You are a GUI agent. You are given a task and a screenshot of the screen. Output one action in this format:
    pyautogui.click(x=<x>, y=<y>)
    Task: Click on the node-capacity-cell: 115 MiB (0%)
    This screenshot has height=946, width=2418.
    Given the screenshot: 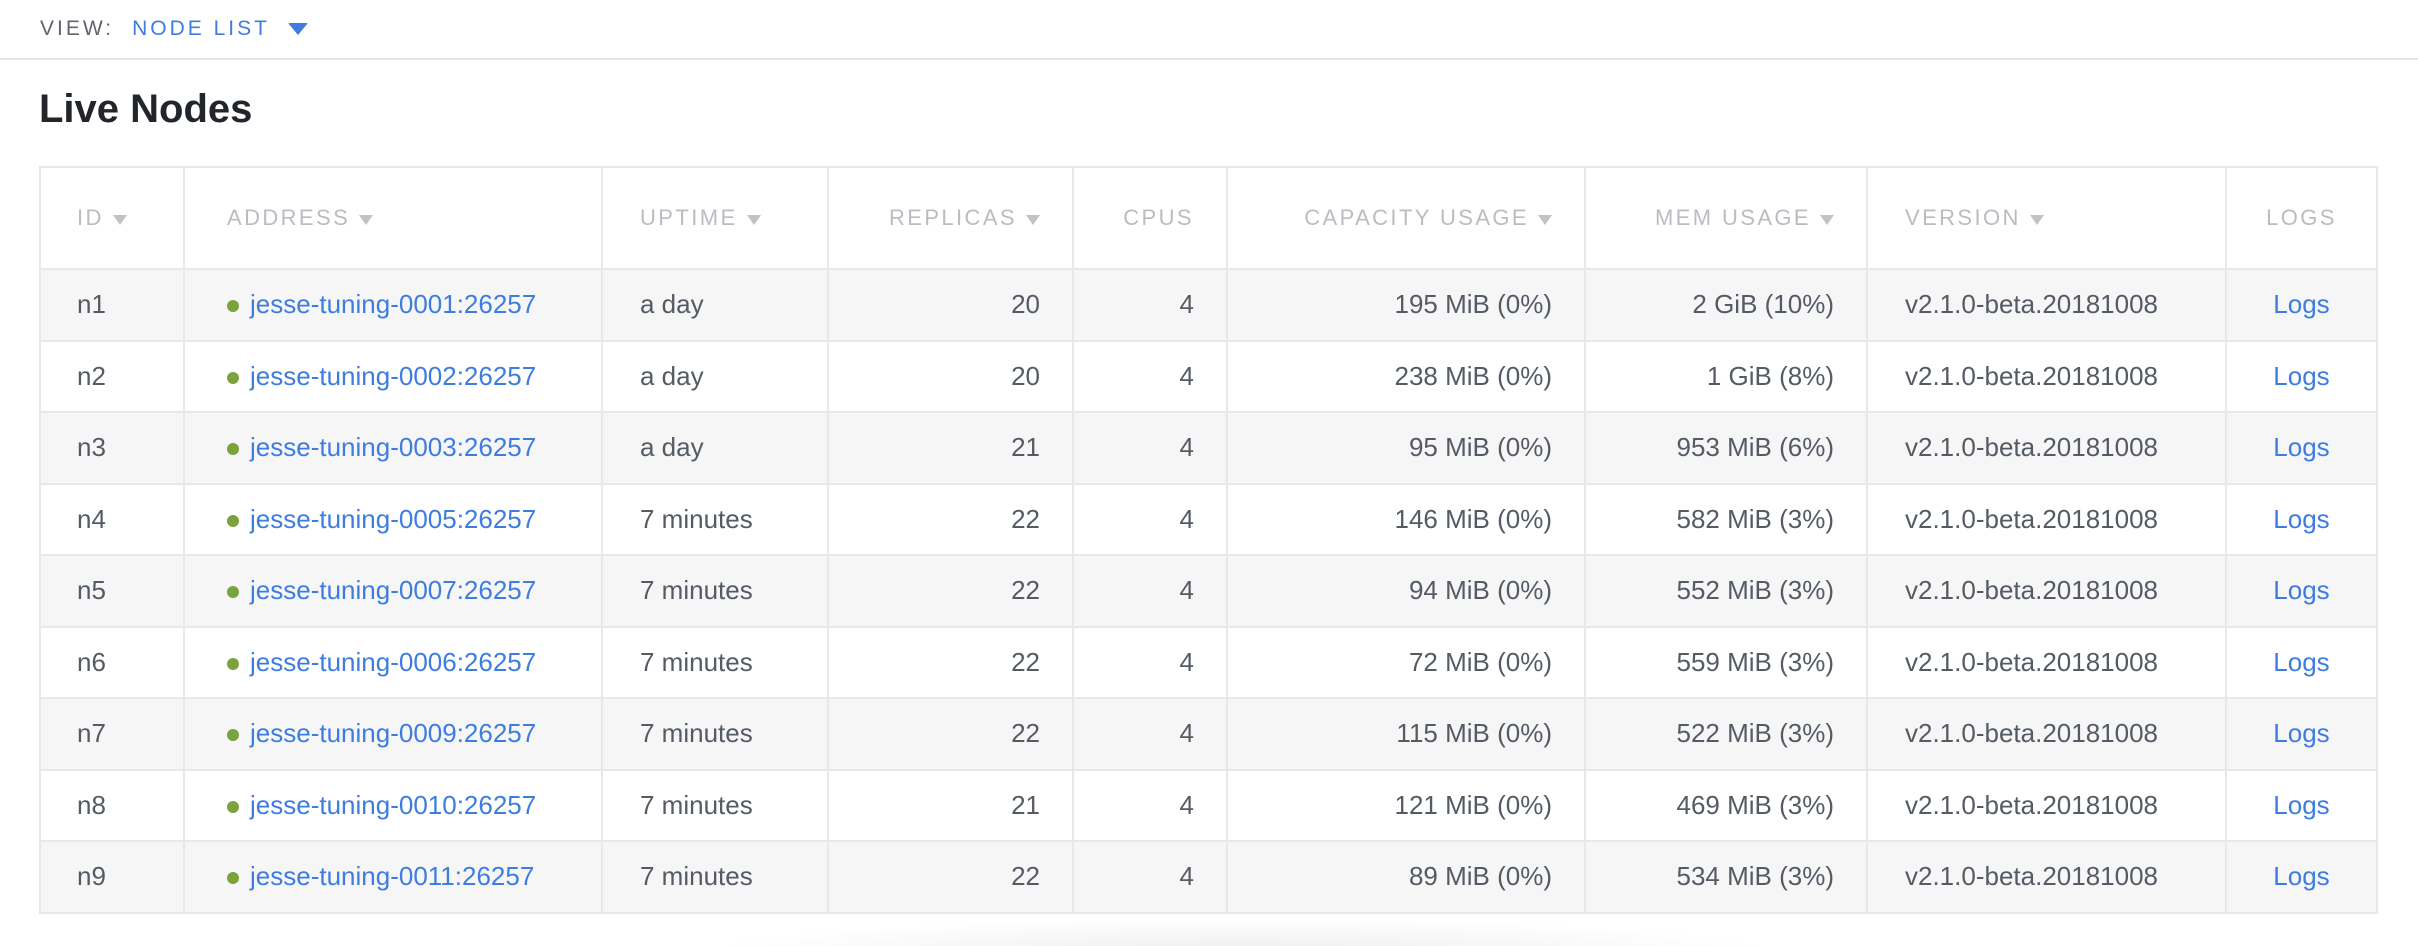 What is the action you would take?
    pyautogui.click(x=1406, y=734)
    